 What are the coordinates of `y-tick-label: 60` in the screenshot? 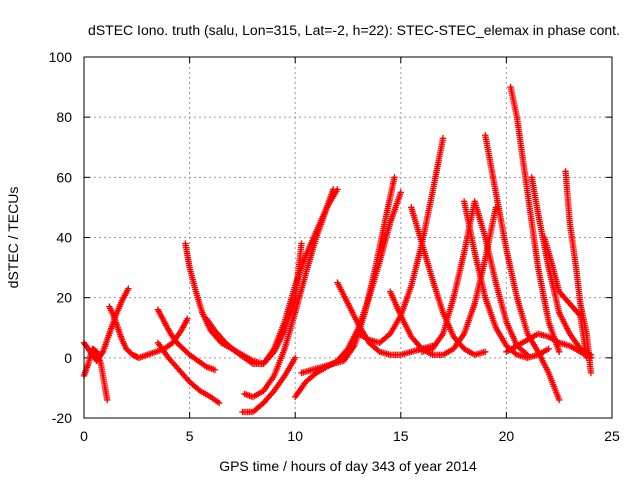 It's located at (64, 177).